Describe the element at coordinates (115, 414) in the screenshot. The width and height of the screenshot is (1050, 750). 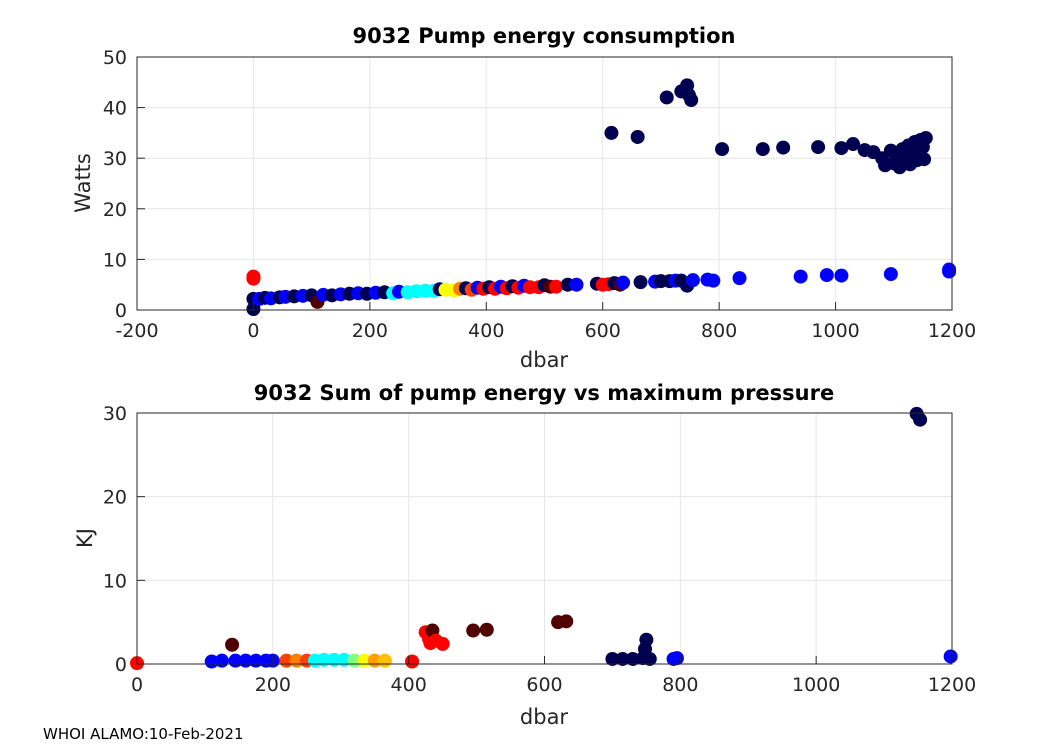
I see `energy-sum-ytick-label: 30` at that location.